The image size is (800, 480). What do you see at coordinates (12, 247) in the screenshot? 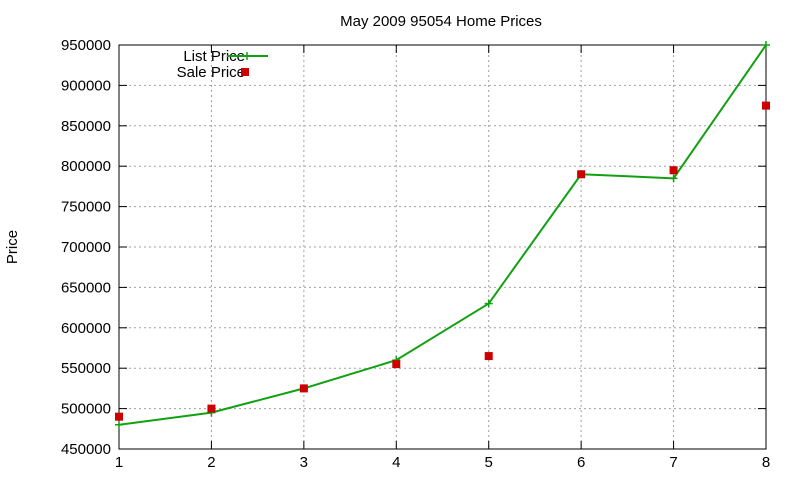
I see `y-axis-label: Price` at bounding box center [12, 247].